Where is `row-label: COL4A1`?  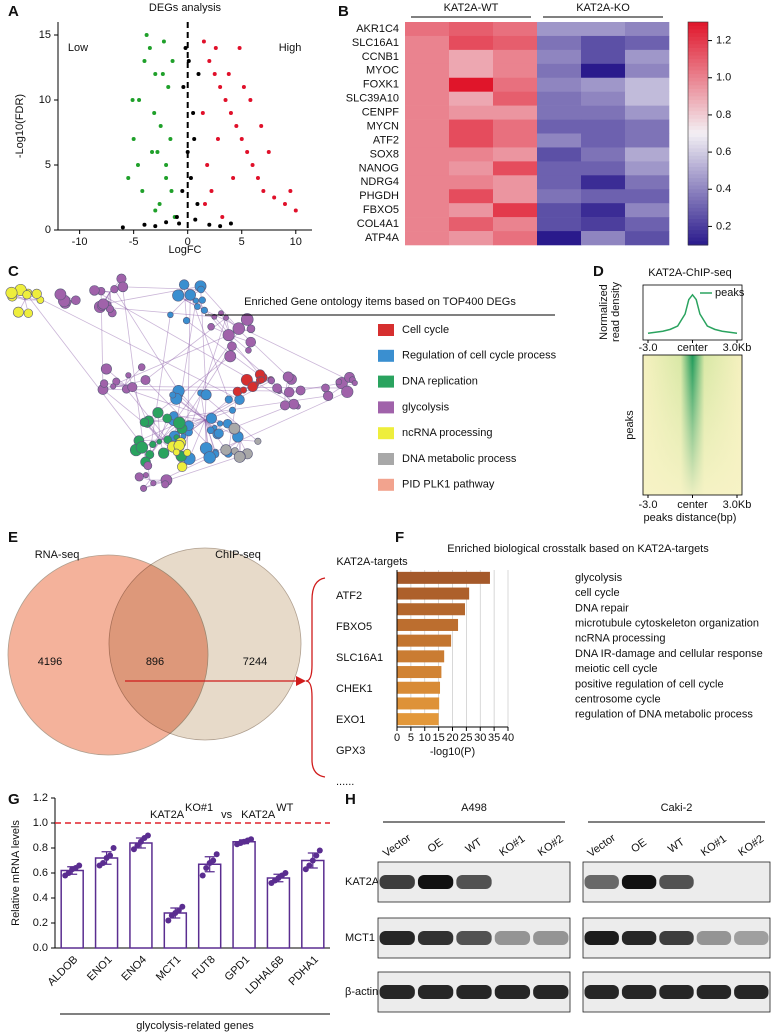 row-label: COL4A1 is located at coordinates (378, 224).